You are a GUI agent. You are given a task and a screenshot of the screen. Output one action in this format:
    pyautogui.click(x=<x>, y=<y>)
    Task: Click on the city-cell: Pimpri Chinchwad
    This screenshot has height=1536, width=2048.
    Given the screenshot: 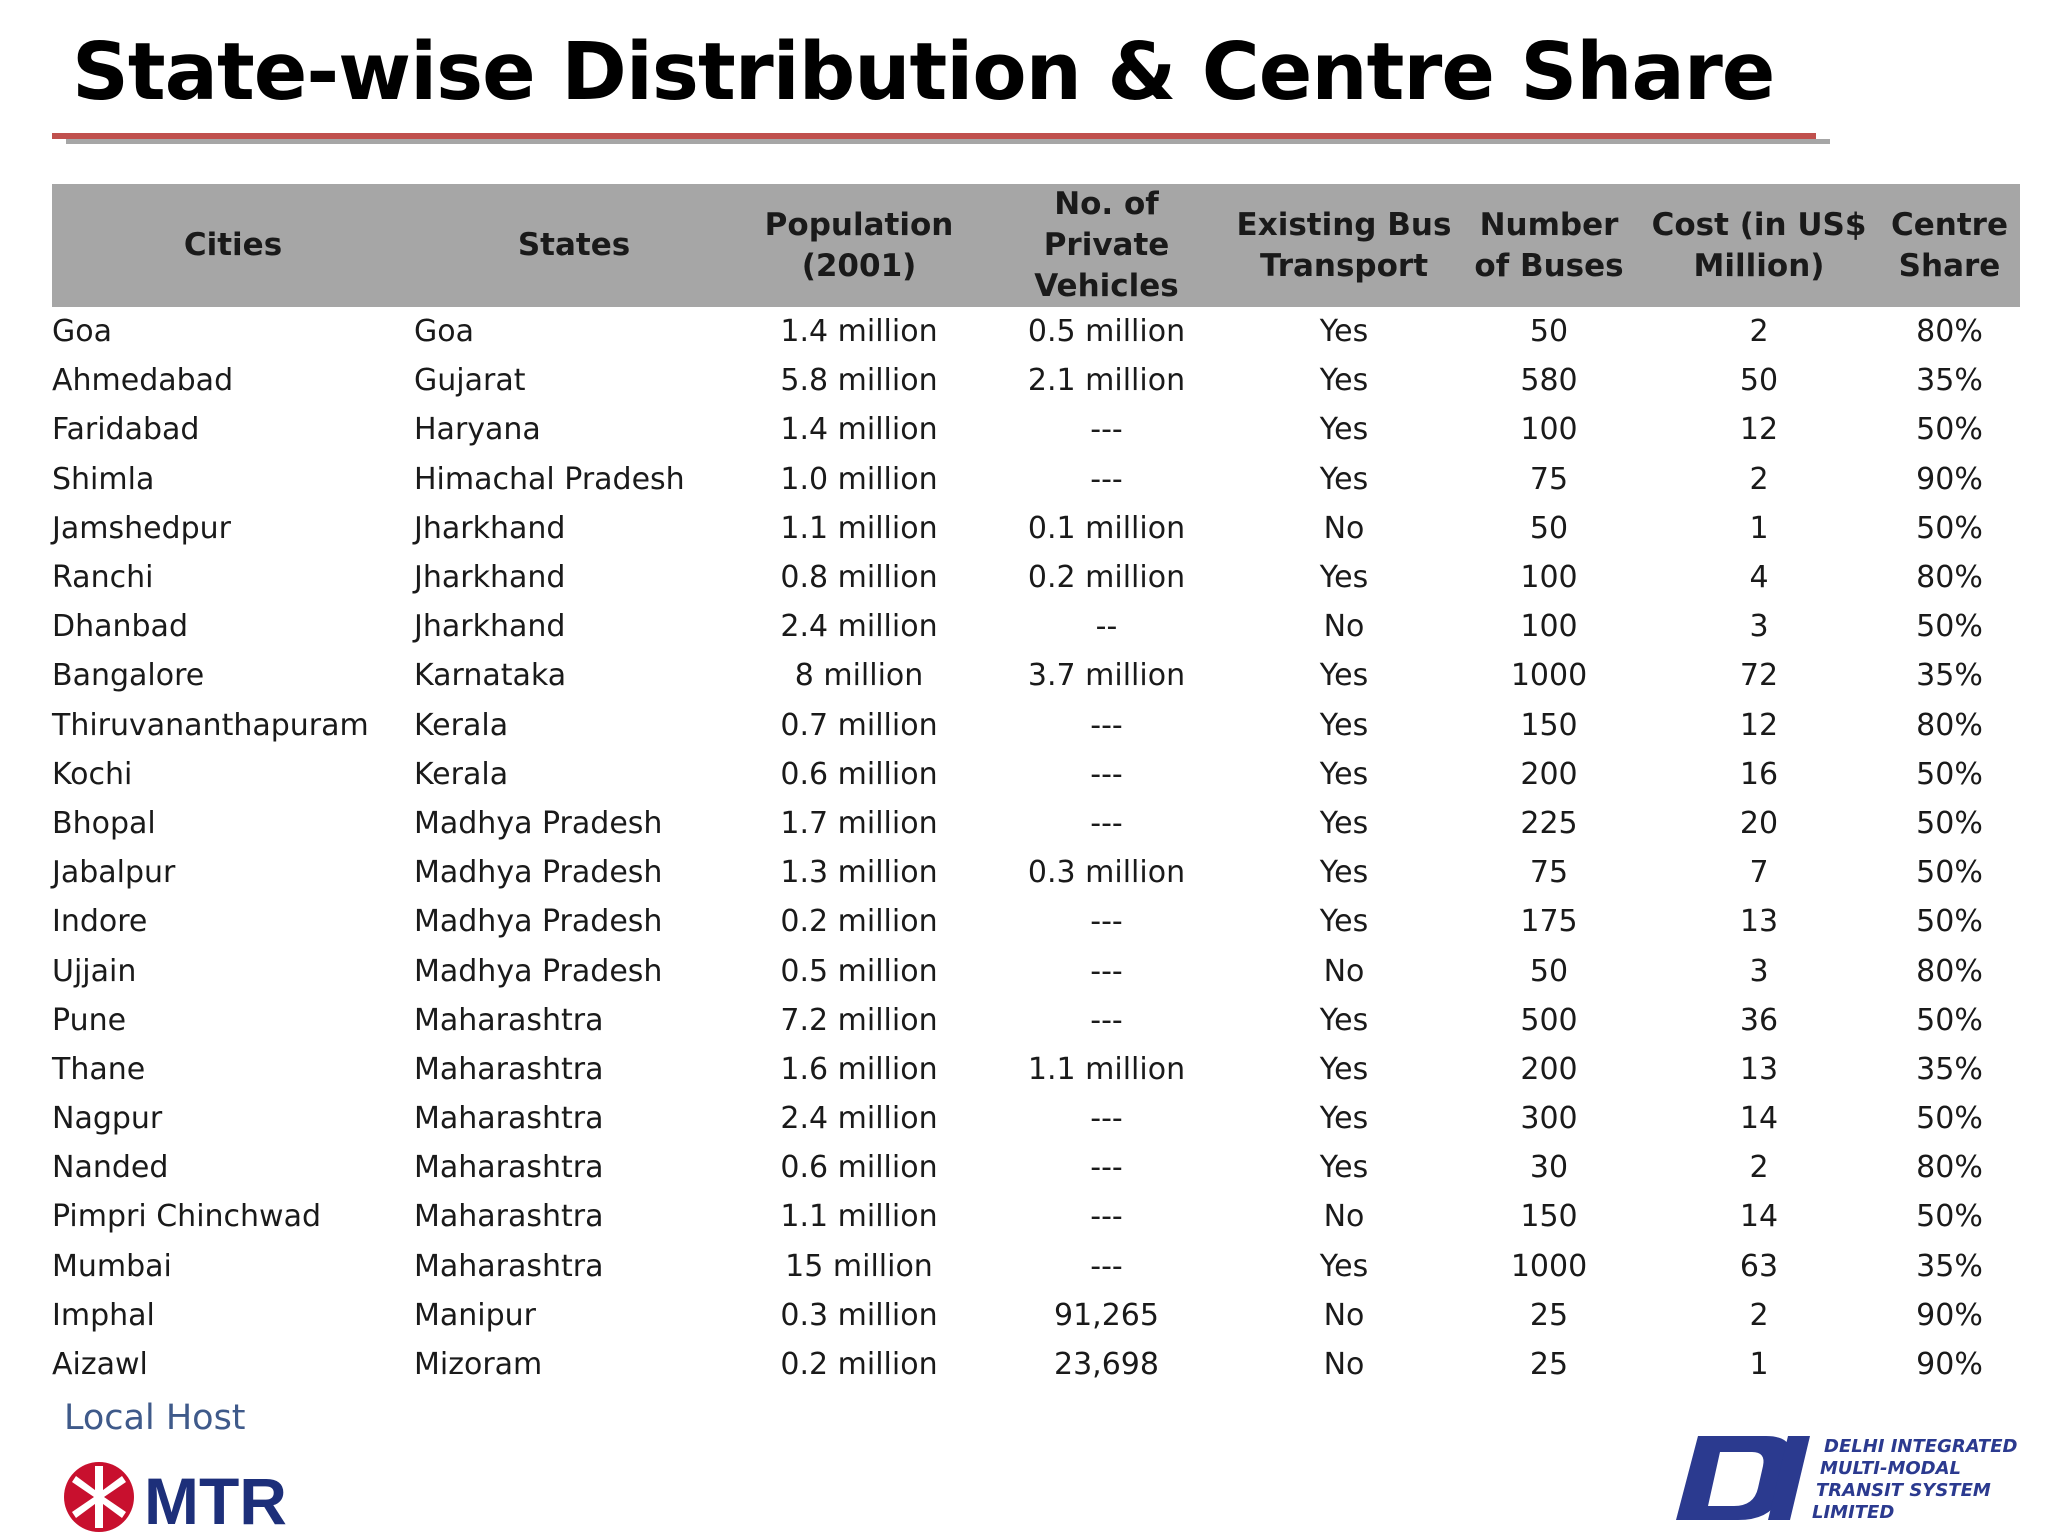 What is the action you would take?
    pyautogui.click(x=187, y=1217)
    